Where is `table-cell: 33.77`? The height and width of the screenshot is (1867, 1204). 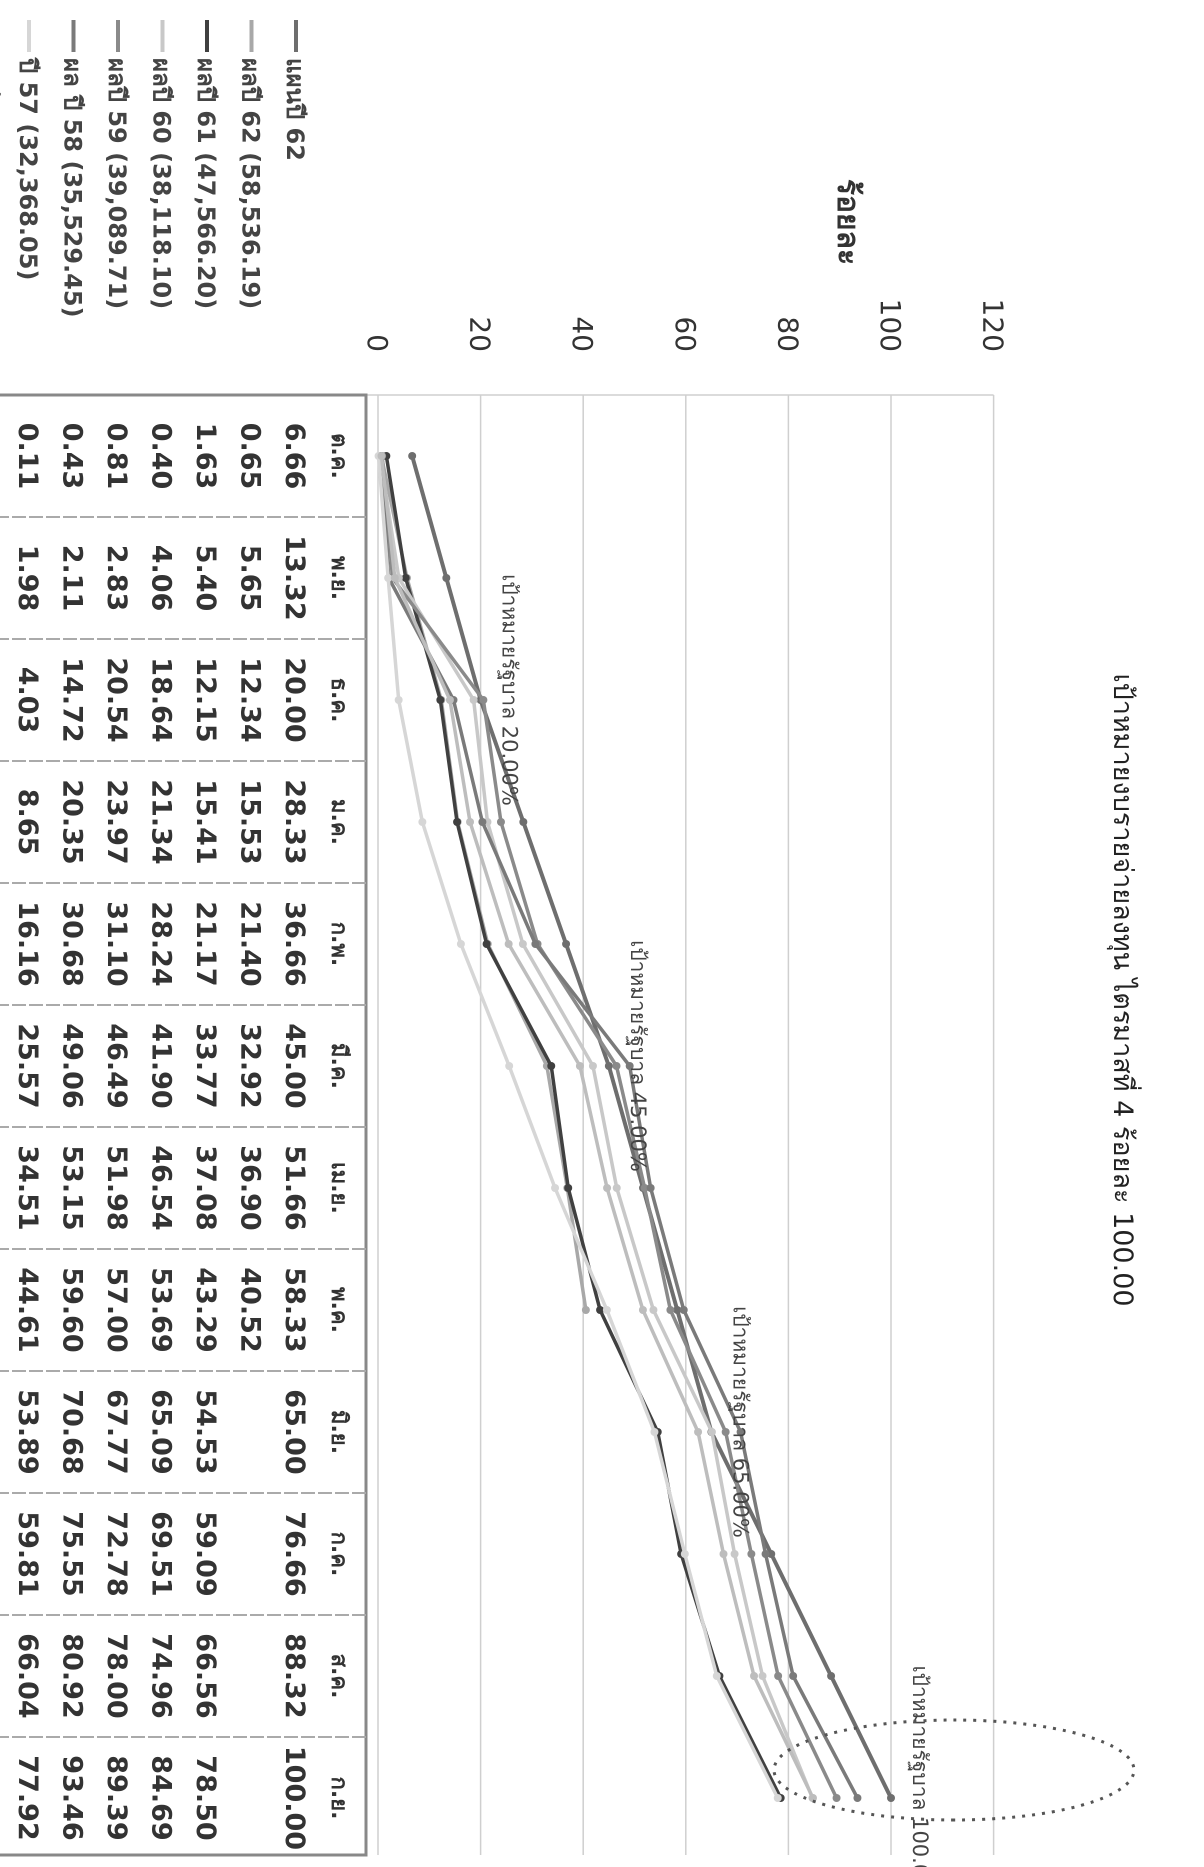
table-cell: 33.77 is located at coordinates (205, 1065).